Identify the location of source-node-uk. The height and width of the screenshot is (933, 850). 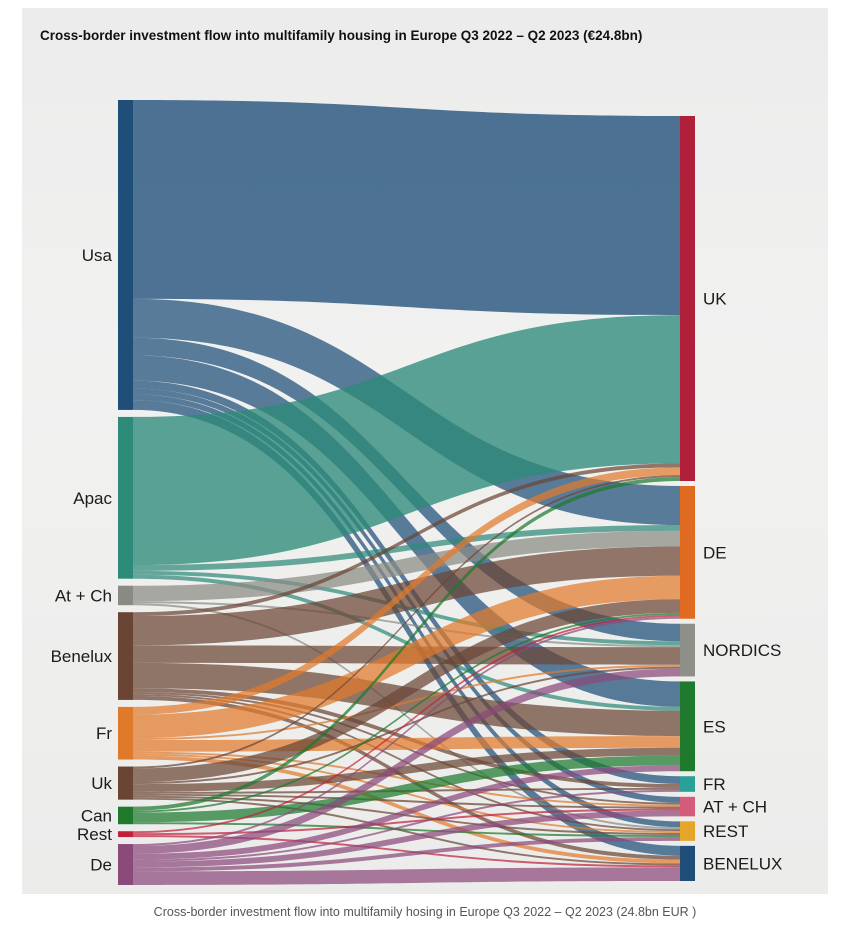
(125, 783).